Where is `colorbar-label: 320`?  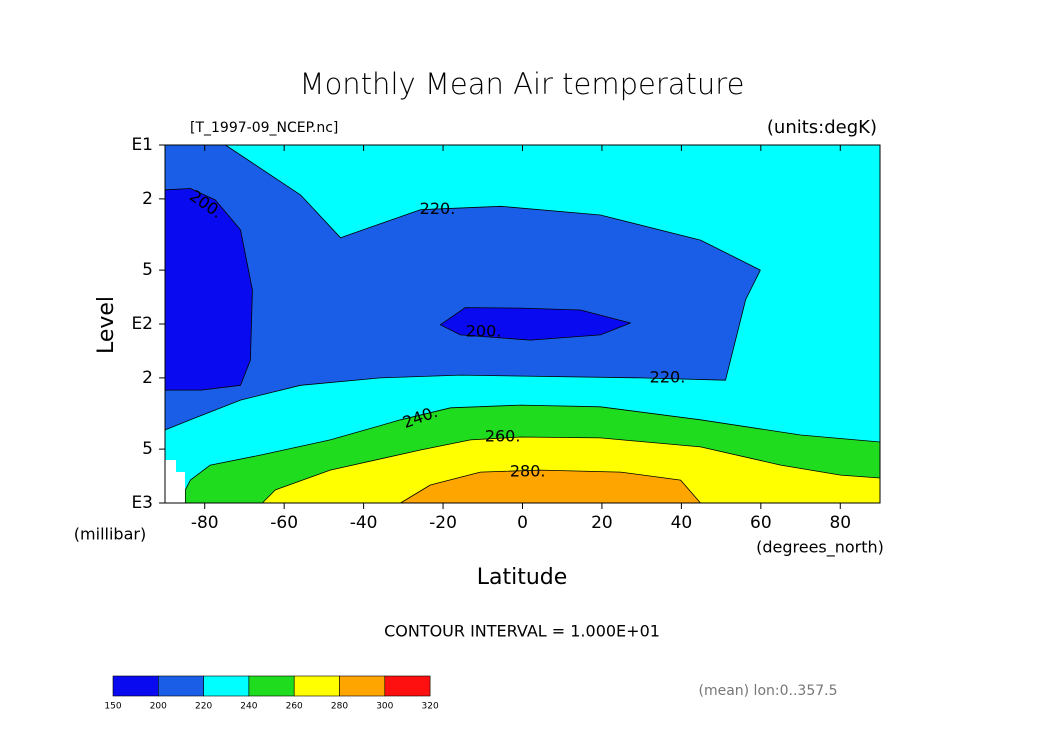
colorbar-label: 320 is located at coordinates (430, 707).